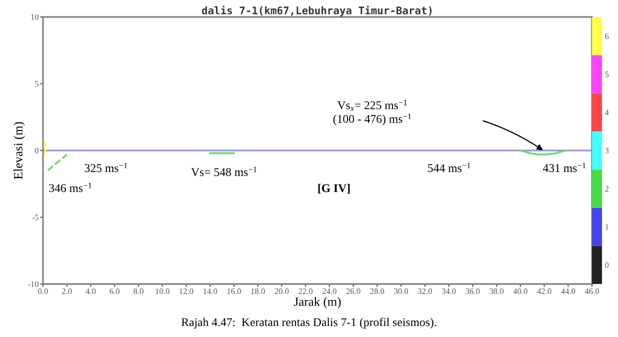 The image size is (618, 337). I want to click on annotation: Vs$_{x}$= 225 ms$^{−1}$ (100 - 476) ms$^{−1}$, so click(372, 113).